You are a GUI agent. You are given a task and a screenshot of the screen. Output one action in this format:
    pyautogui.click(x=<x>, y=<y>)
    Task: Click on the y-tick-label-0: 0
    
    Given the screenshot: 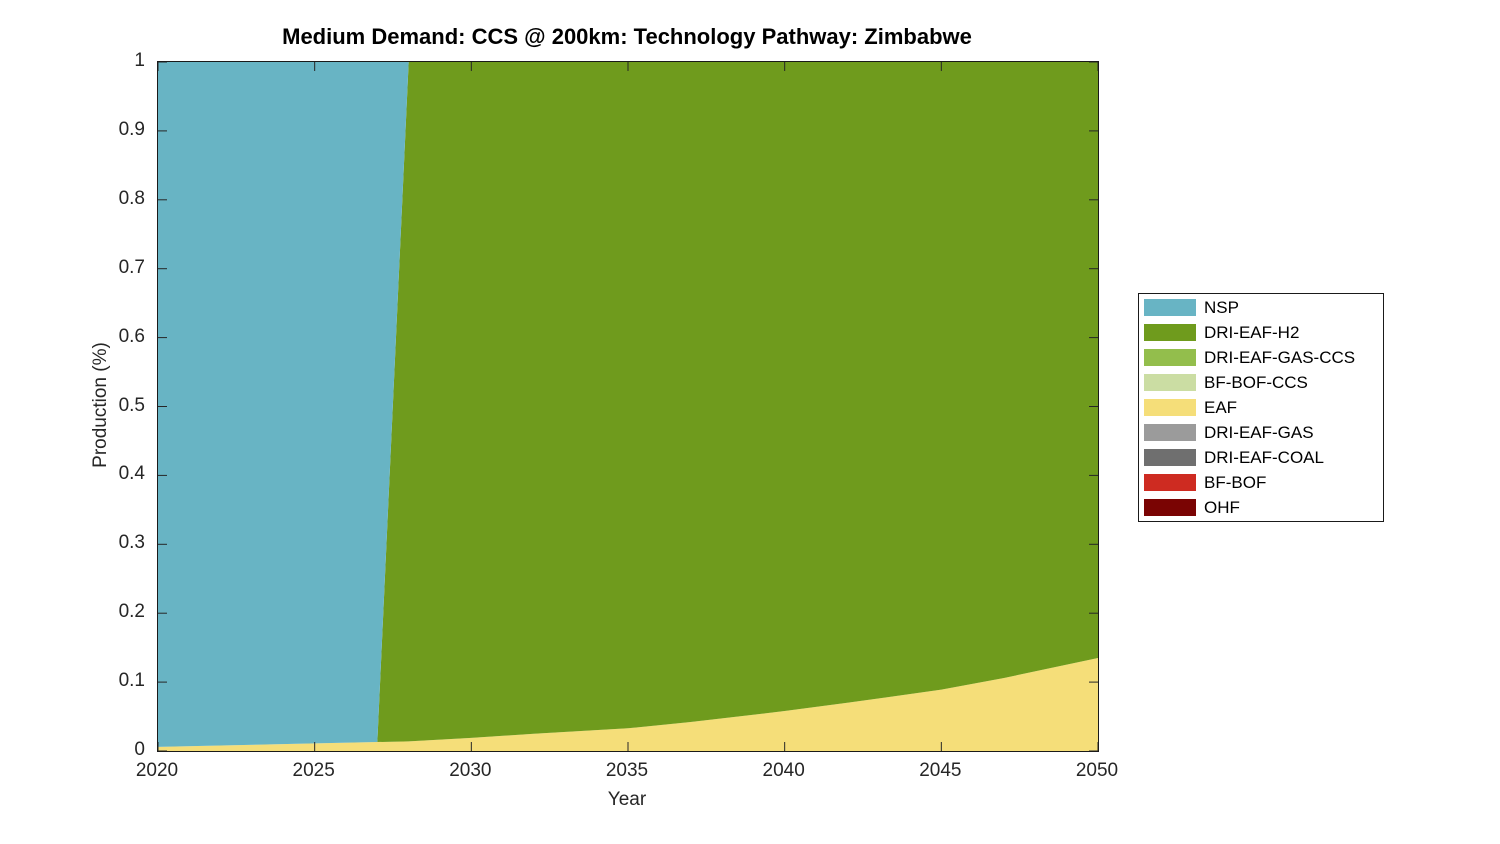 What is the action you would take?
    pyautogui.click(x=139, y=749)
    